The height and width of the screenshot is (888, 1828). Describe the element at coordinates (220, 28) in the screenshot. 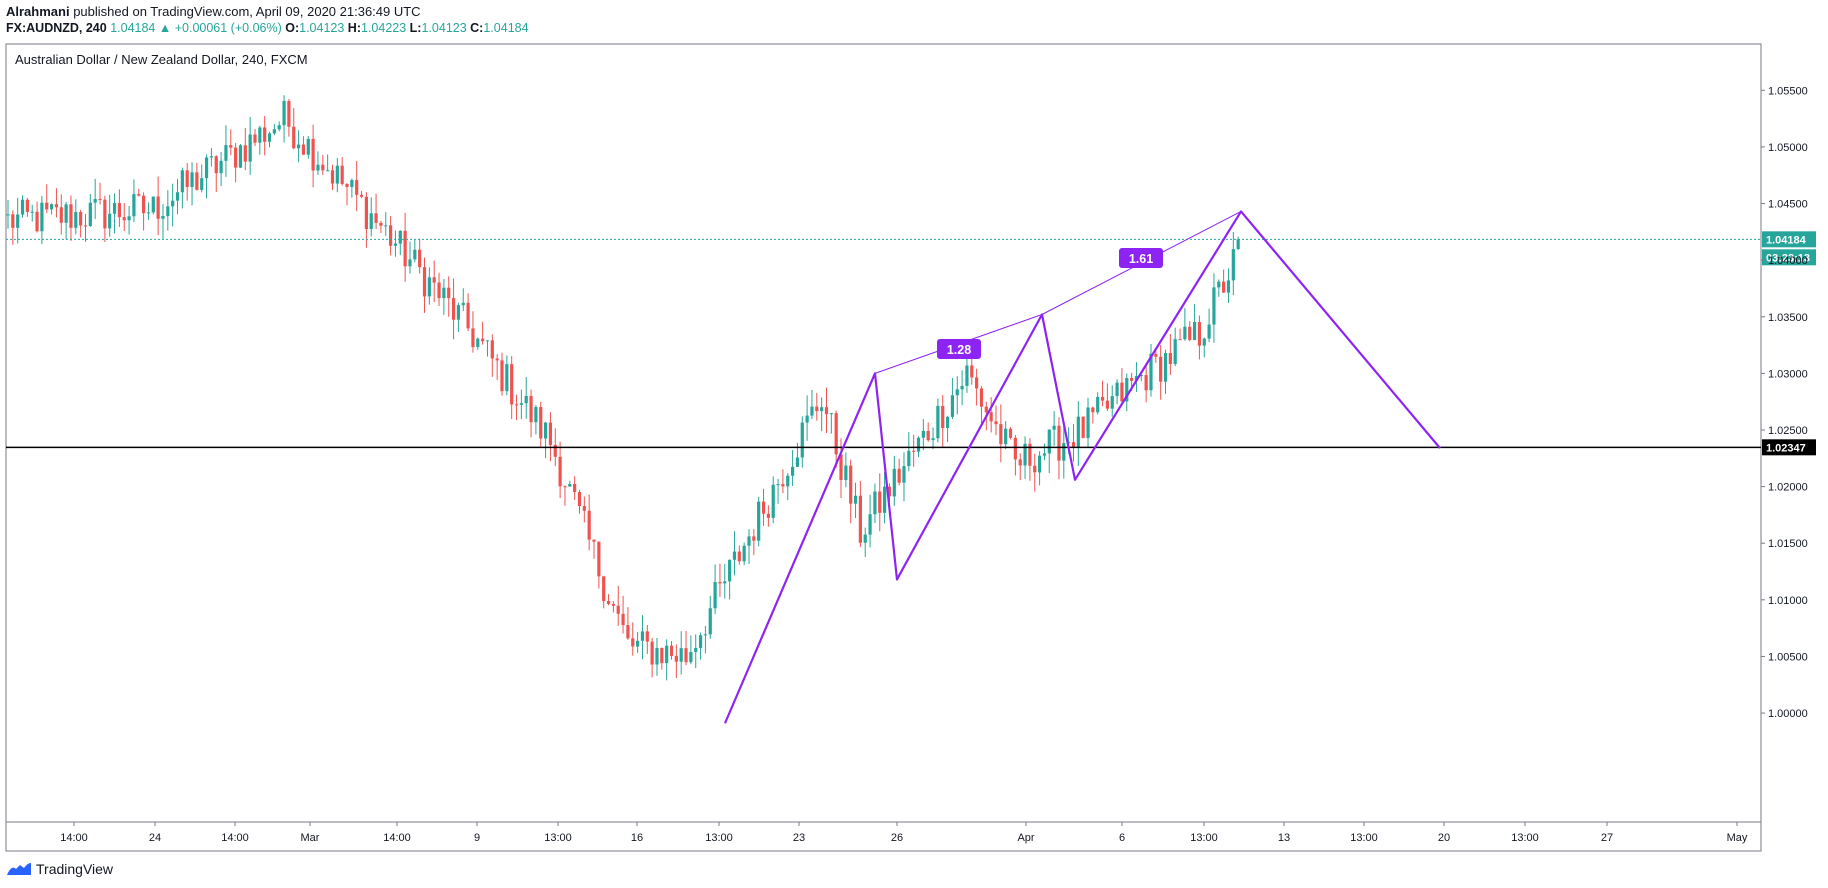

I see `change-value: ▲ +0.00061 (+0.06%)` at that location.